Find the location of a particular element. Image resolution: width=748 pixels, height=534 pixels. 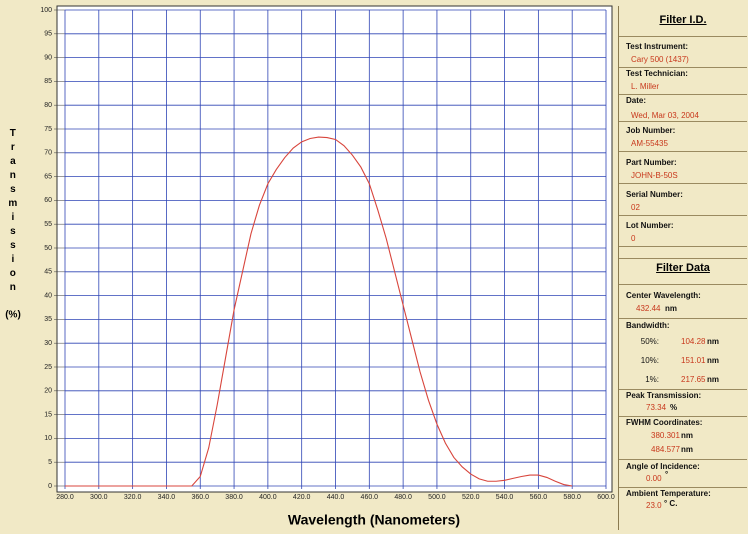

y-tick-label: 10 is located at coordinates (48, 438).